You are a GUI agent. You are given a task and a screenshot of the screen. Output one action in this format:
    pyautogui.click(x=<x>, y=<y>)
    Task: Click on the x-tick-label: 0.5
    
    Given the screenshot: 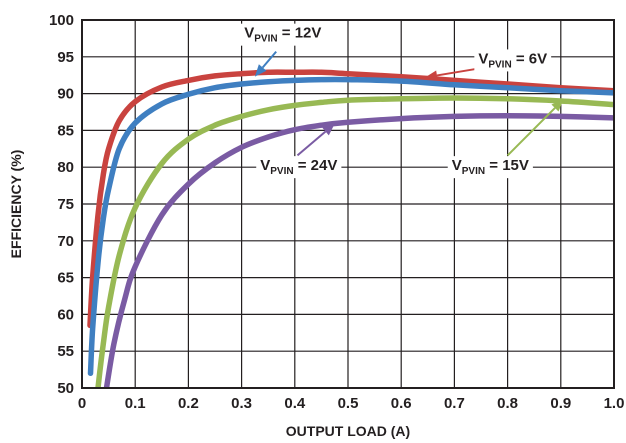 What is the action you would take?
    pyautogui.click(x=348, y=403)
    